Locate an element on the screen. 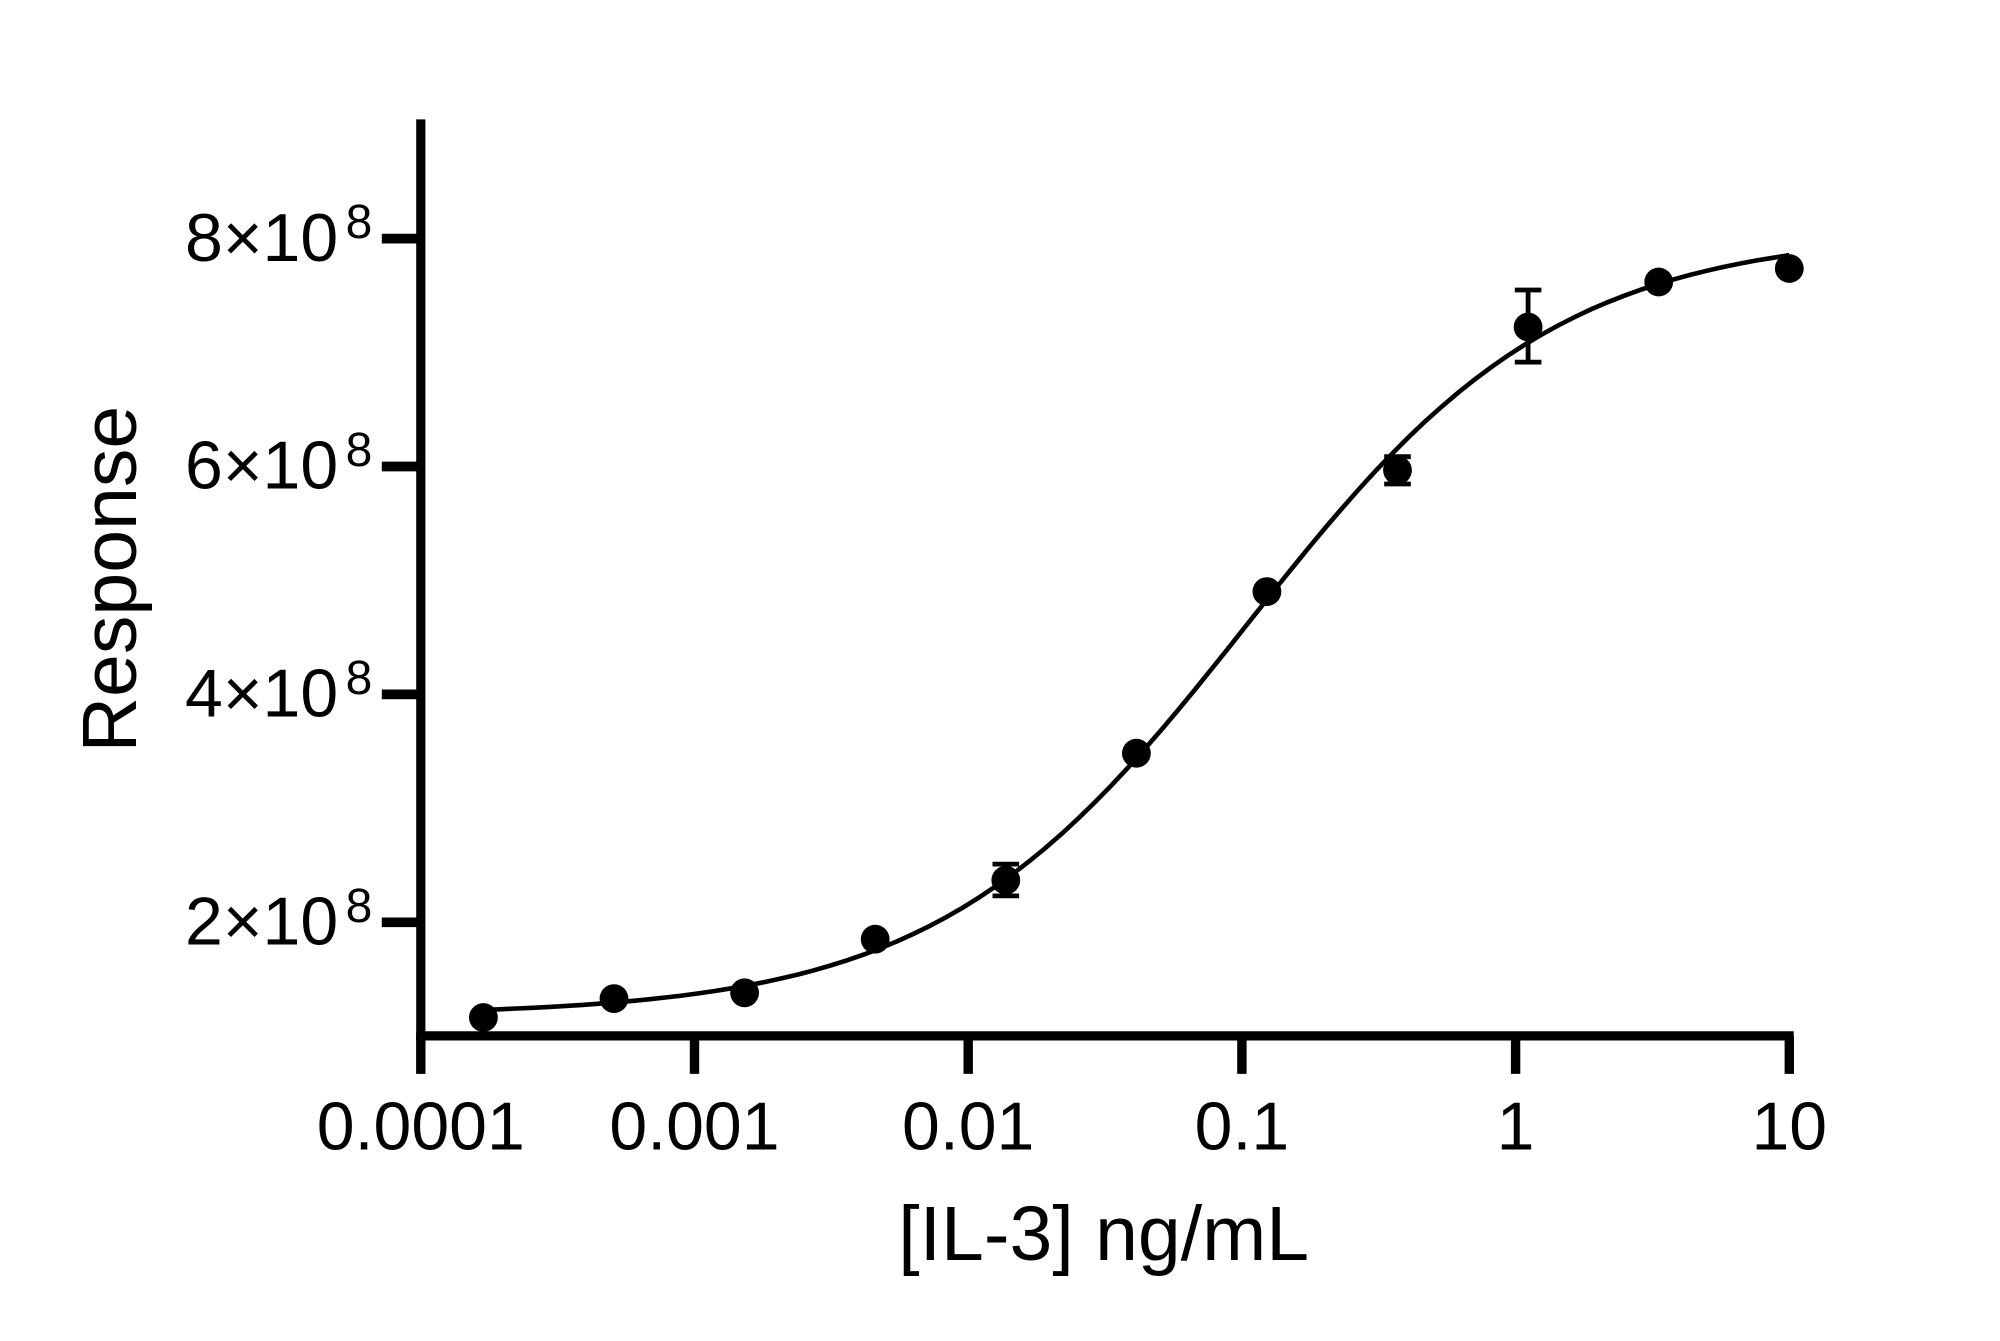 Image resolution: width=2000 pixels, height=1341 pixels. svg-text: 0.01 is located at coordinates (968, 1127).